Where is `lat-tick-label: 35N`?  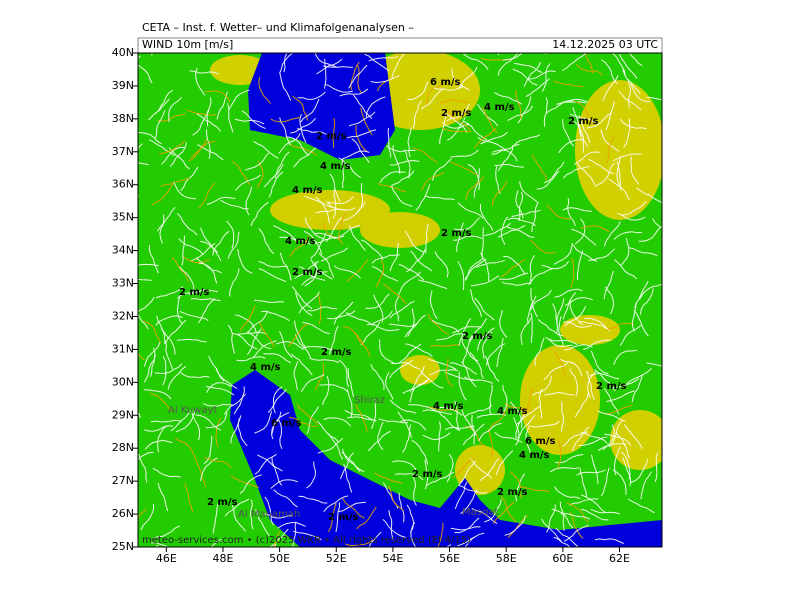 lat-tick-label: 35N is located at coordinates (123, 217).